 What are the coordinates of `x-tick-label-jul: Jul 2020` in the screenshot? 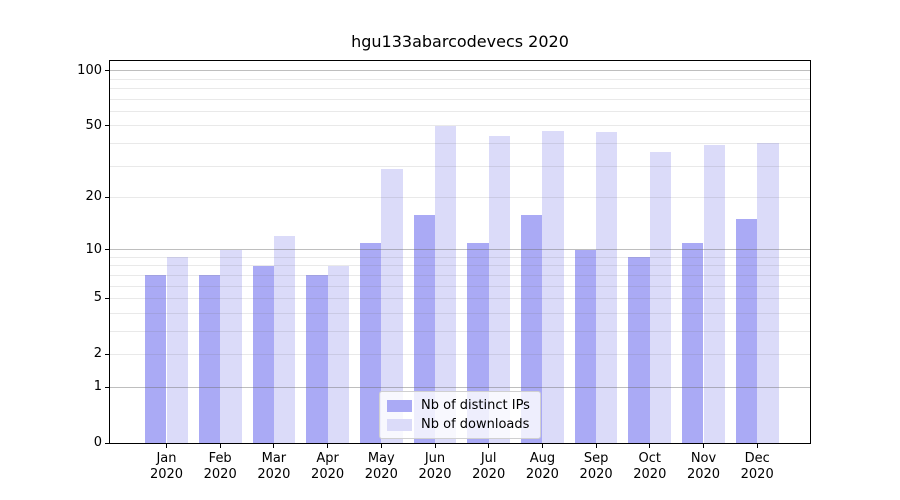 It's located at (489, 467).